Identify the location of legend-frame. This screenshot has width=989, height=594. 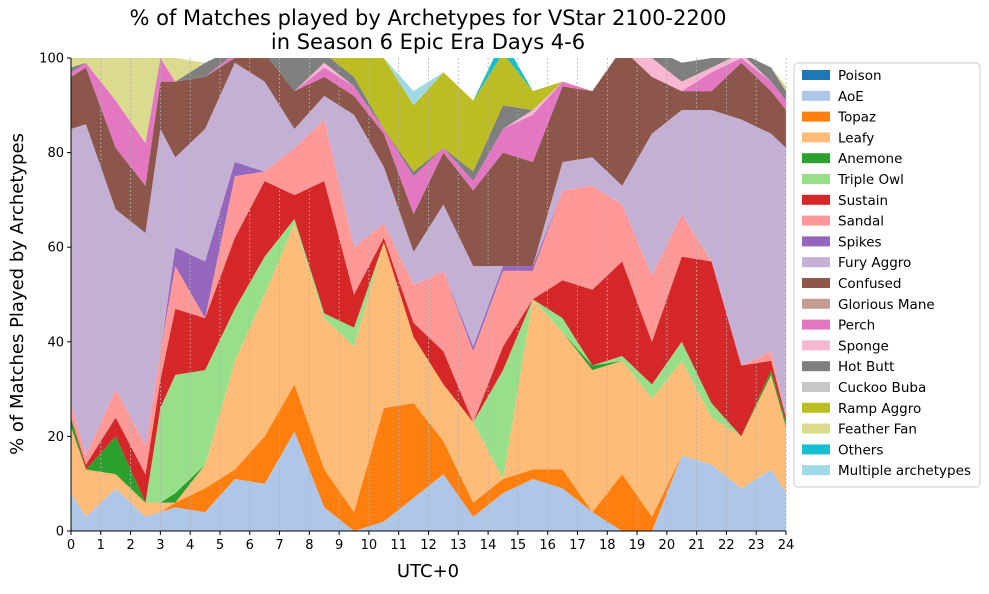
(887, 275).